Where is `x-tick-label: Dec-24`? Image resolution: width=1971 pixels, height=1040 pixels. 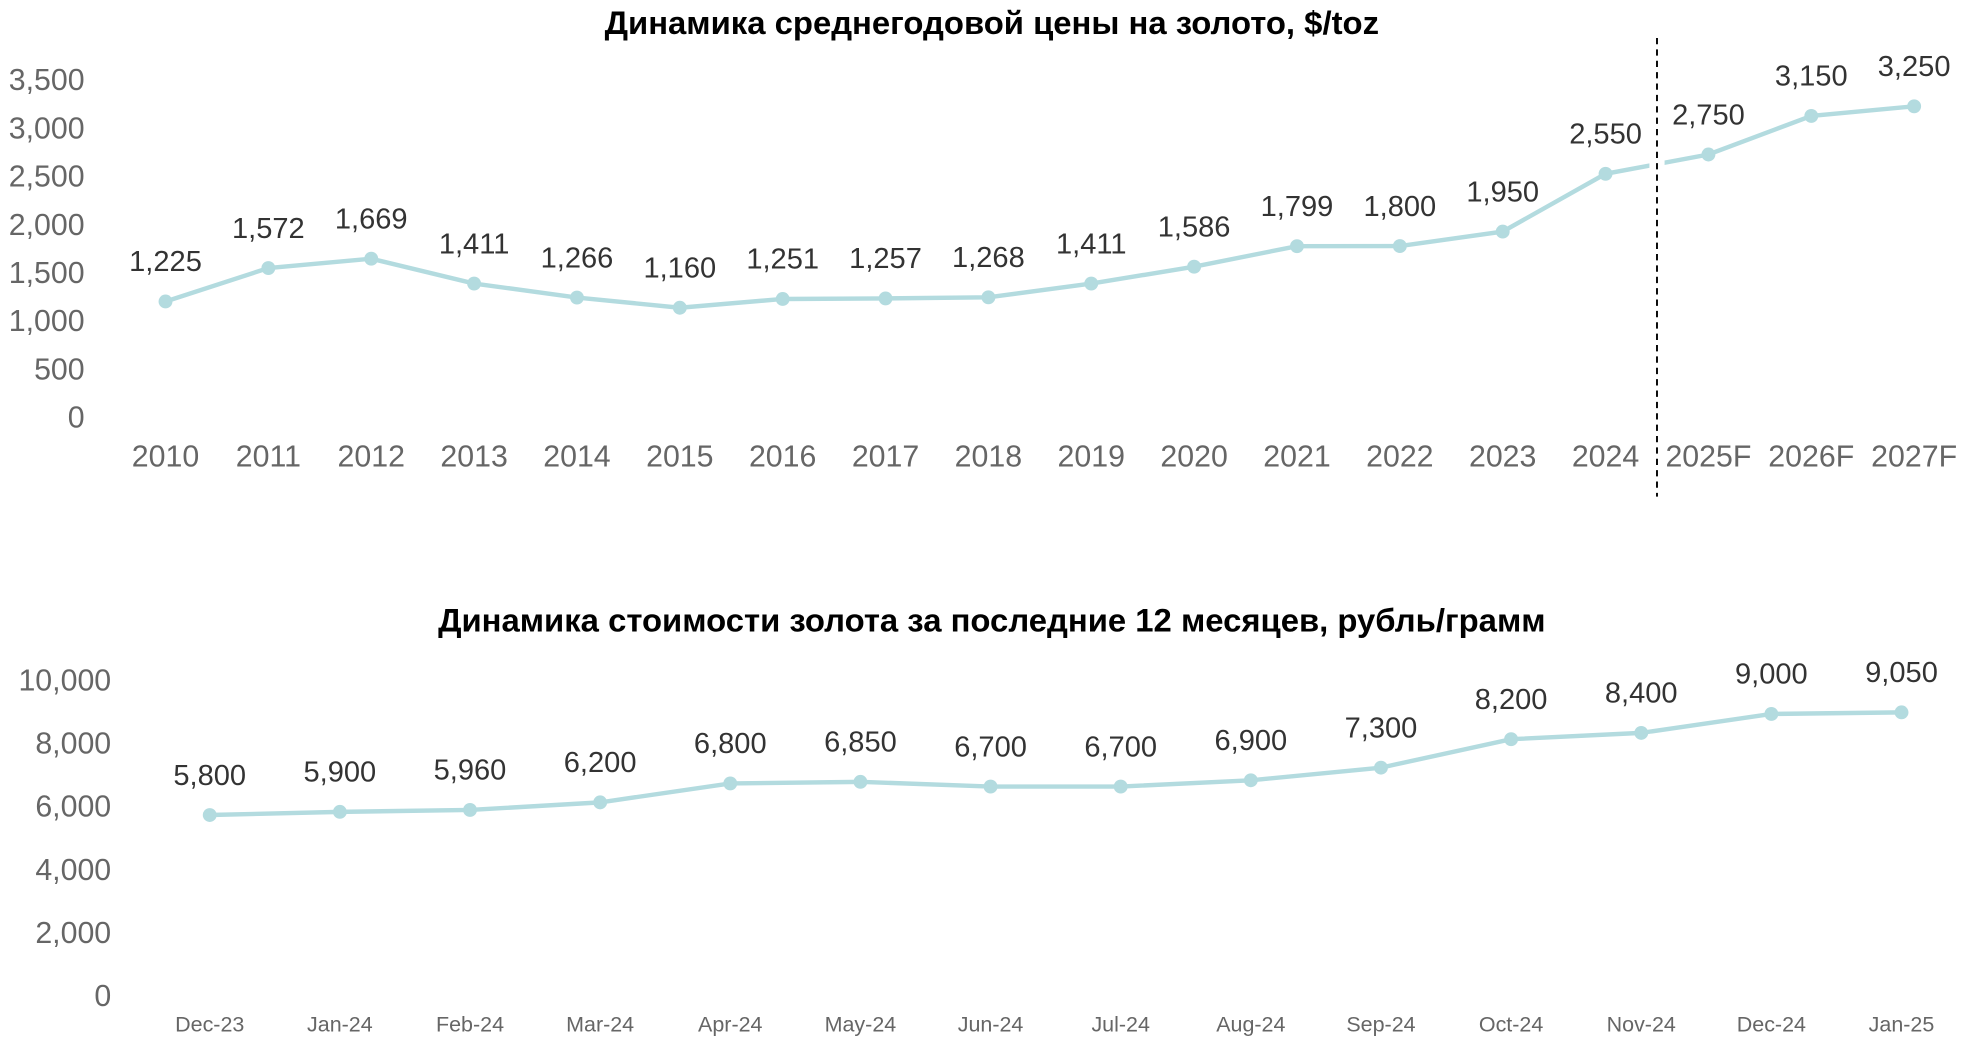
x-tick-label: Dec-24 is located at coordinates (1771, 1025).